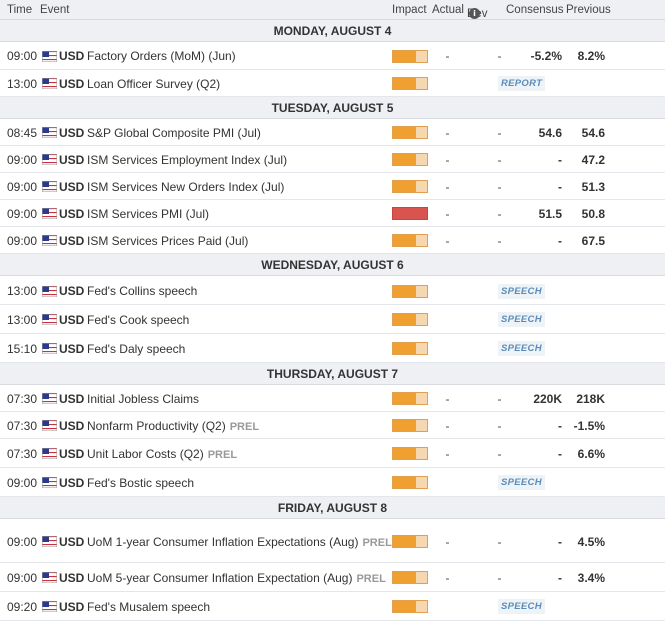  I want to click on event-name: Fed's Musalem speech, so click(148, 607).